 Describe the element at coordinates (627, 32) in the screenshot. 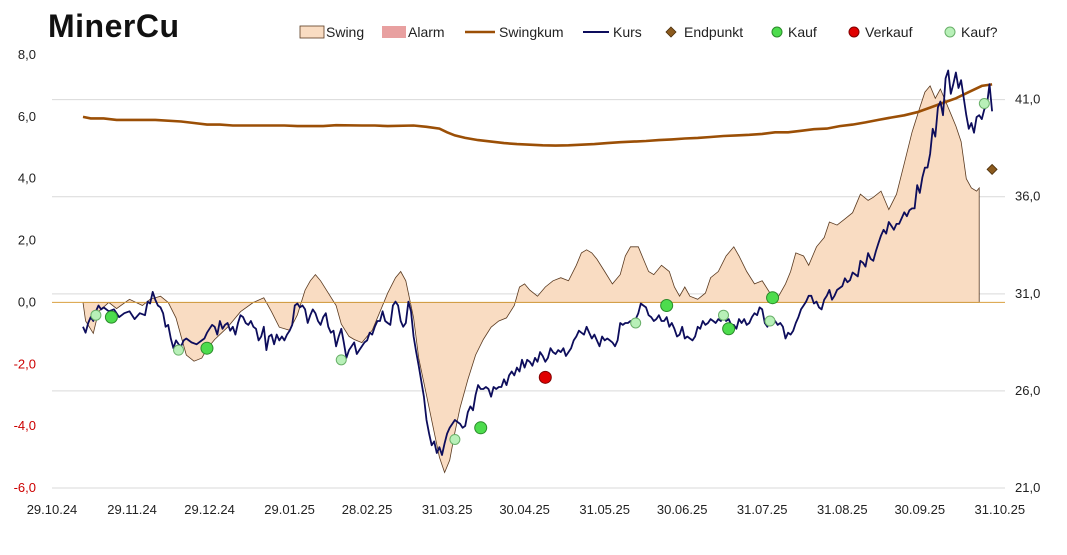

I see `legend-label-kurs: Kurs` at that location.